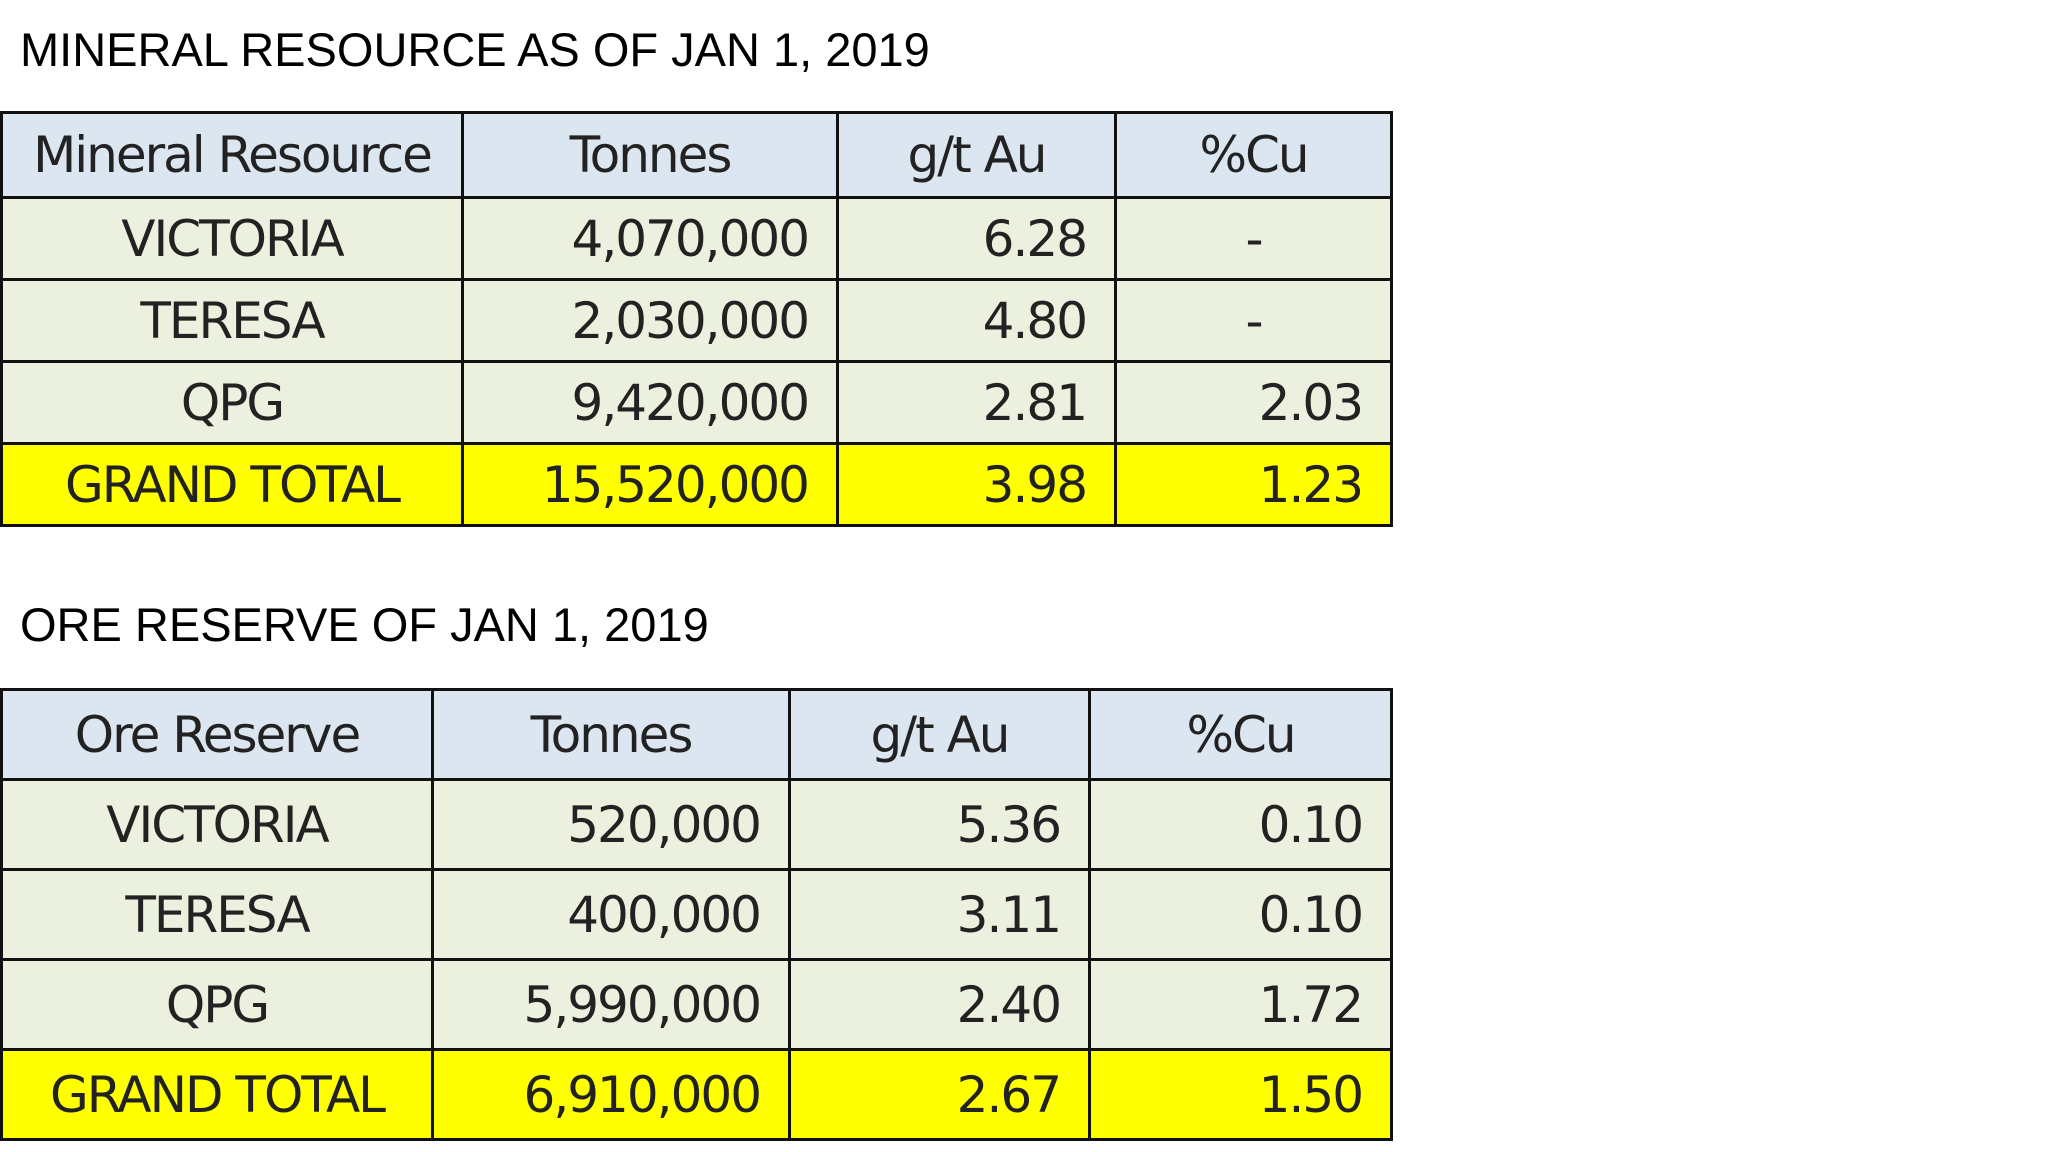  I want to click on total-row: GRAND TOTAL 6,910,000 2.67 1.50, so click(696, 1094).